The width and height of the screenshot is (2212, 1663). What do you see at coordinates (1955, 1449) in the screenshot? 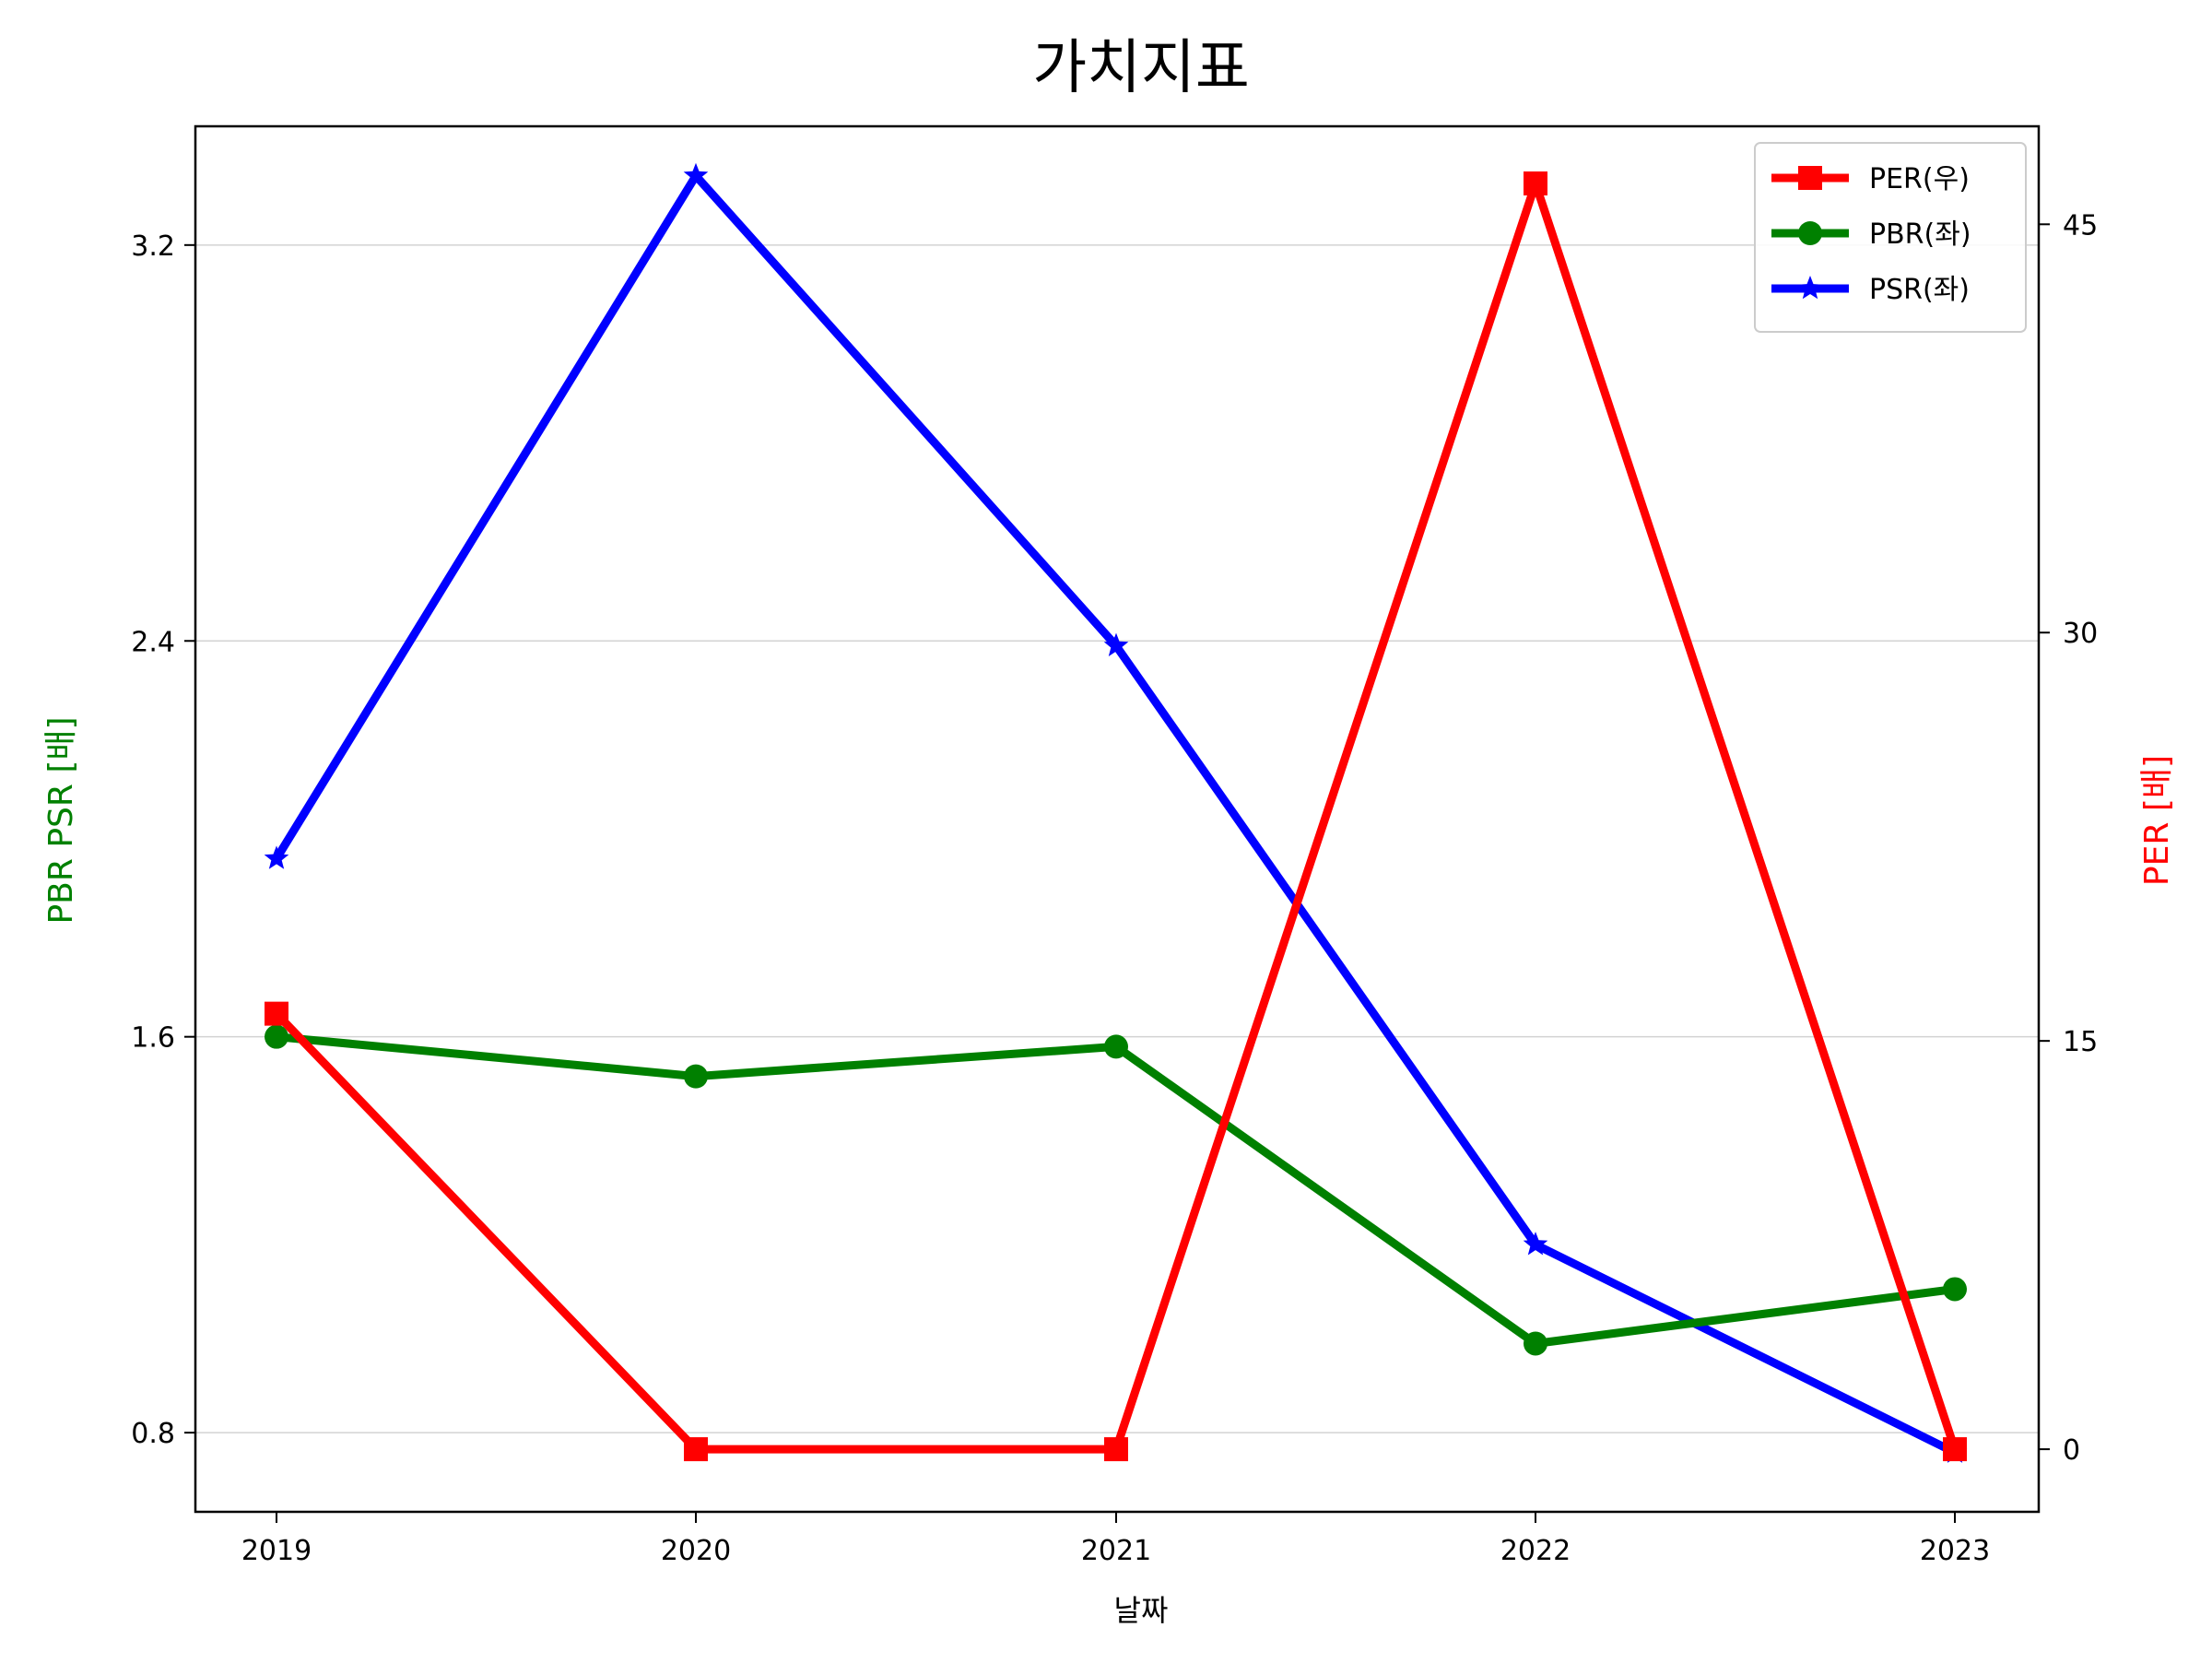
I see `per-point-2023` at bounding box center [1955, 1449].